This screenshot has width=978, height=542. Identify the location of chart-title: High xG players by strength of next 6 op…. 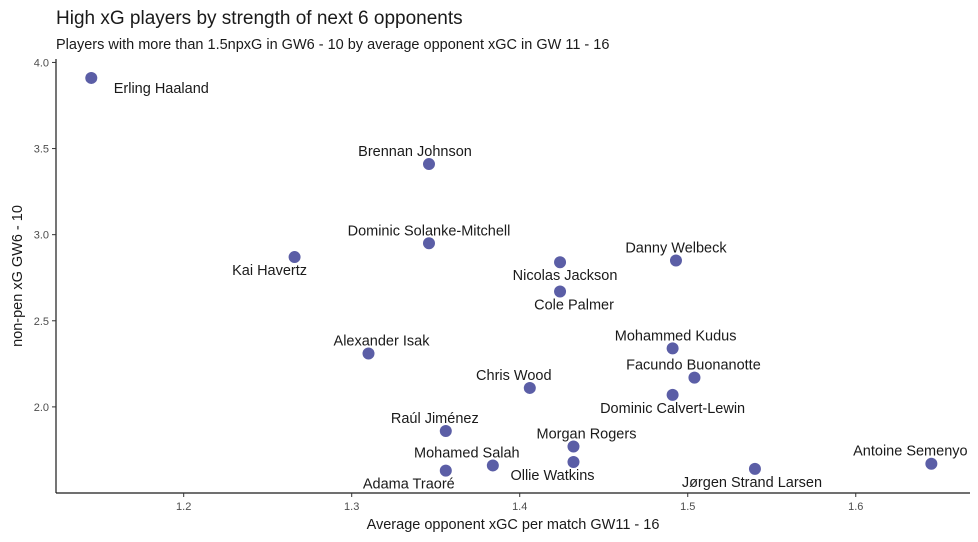
(259, 18).